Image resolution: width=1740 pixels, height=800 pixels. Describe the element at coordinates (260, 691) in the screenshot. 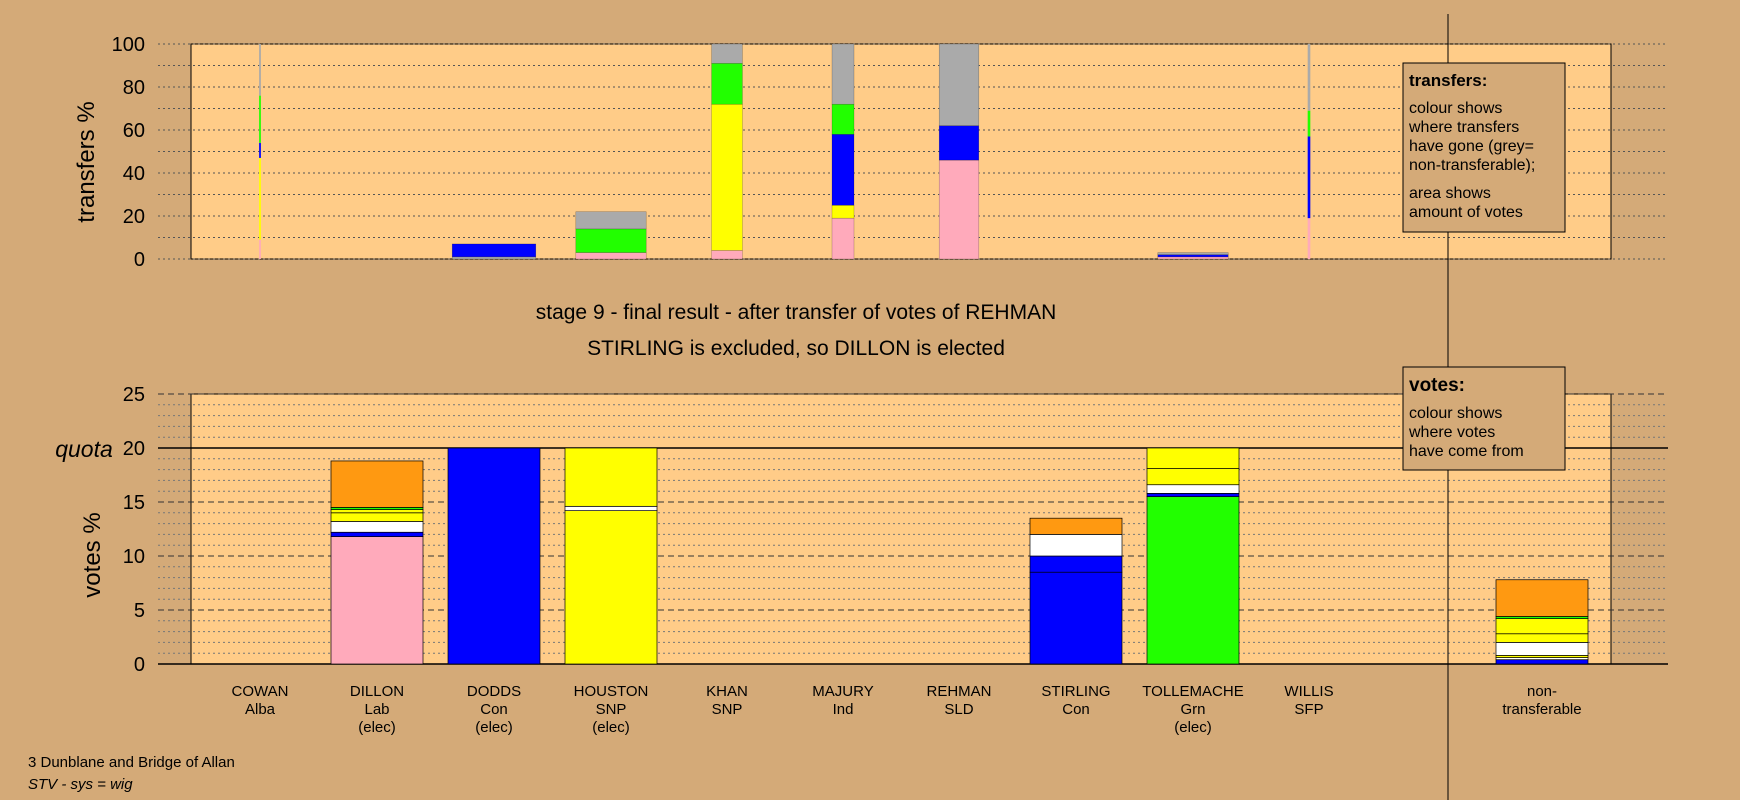

I see `candidate-label: COWAN` at that location.